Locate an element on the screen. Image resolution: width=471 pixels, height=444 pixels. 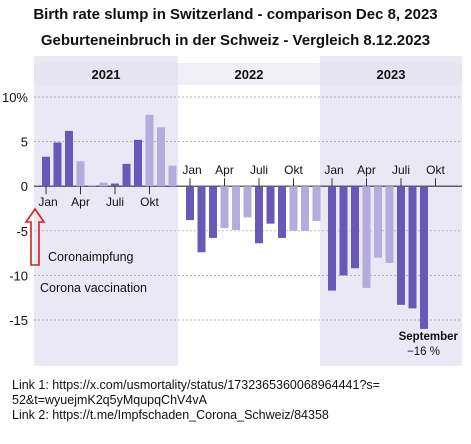
month-label-2021: Juli is located at coordinates (115, 202).